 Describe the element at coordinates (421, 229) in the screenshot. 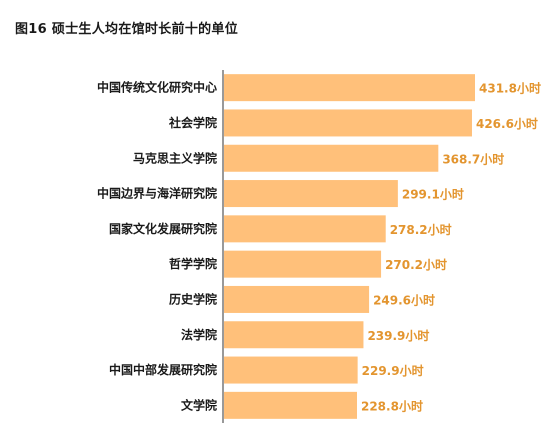

I see `value-label: 278.2小时` at that location.